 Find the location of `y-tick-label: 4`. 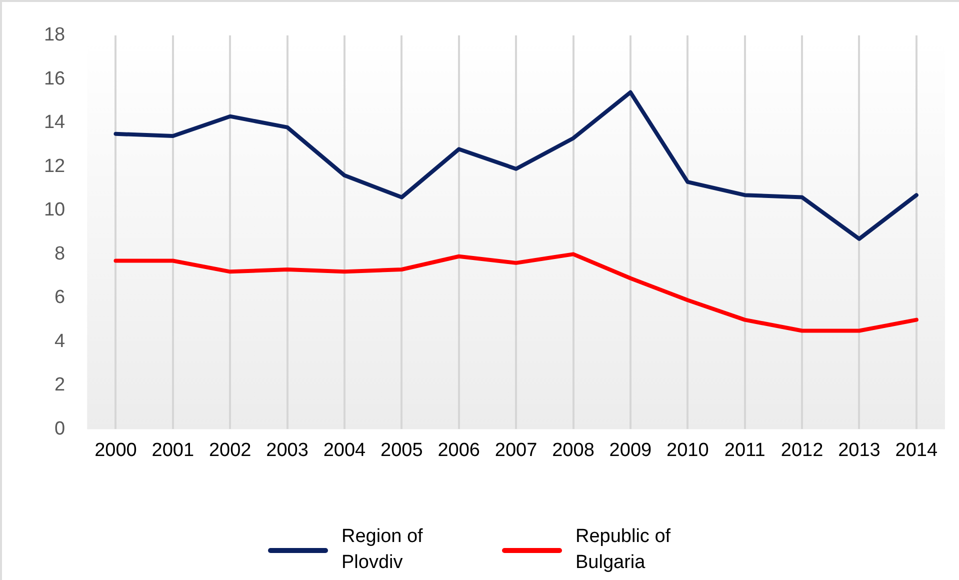

y-tick-label: 4 is located at coordinates (60, 341).